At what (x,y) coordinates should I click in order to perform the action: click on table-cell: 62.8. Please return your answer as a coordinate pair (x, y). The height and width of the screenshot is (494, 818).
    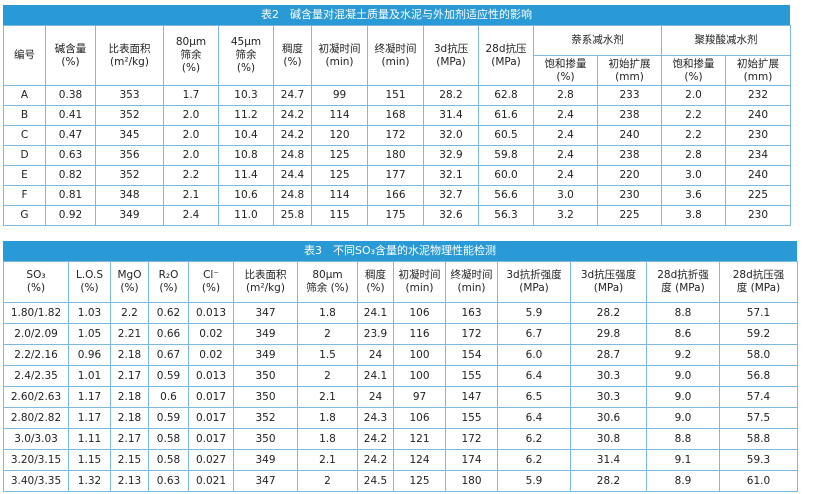
    Looking at the image, I should click on (506, 95).